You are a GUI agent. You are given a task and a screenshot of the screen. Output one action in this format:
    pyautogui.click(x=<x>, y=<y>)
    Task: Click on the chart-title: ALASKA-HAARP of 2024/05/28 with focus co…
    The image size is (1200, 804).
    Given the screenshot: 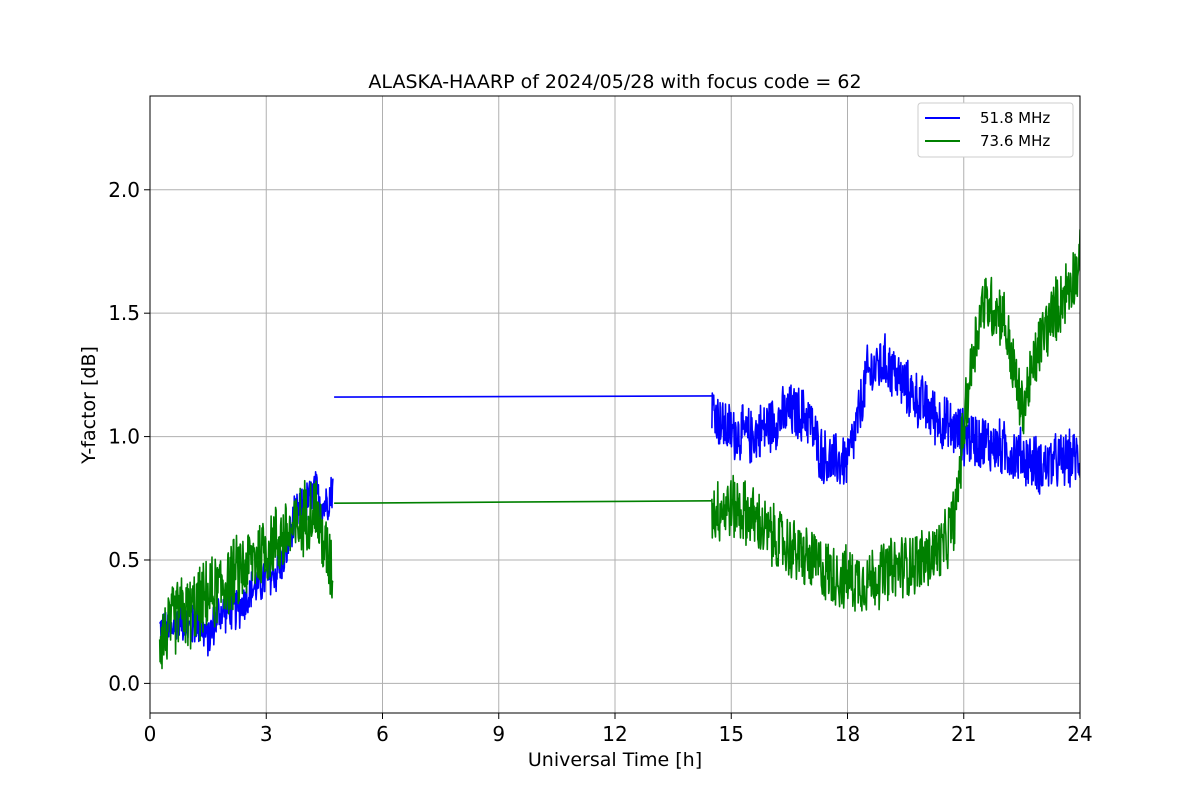 What is the action you would take?
    pyautogui.click(x=614, y=82)
    